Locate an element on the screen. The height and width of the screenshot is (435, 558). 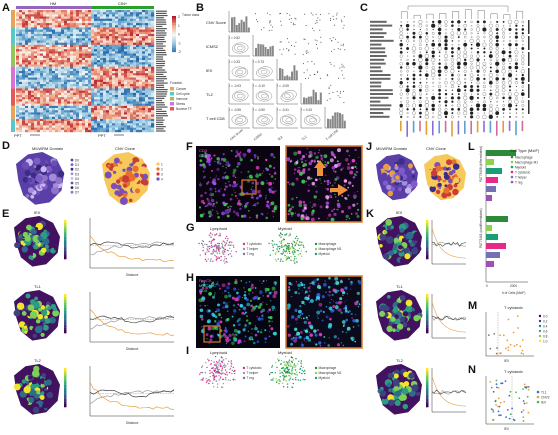
lymphoid-point is located at coordinates (199, 243).